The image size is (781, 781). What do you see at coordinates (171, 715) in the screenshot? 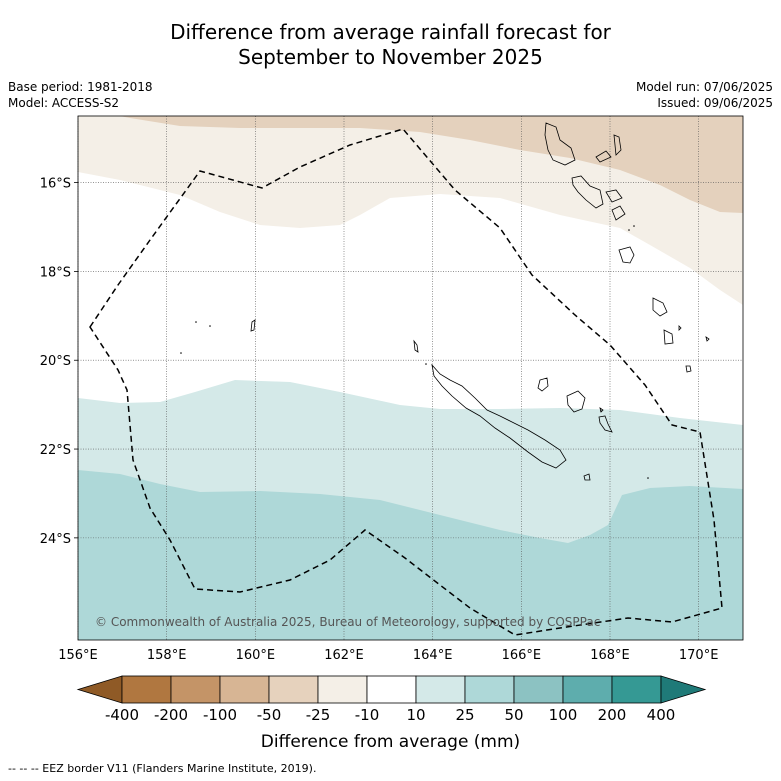
I see `colorbar-tick-label: -200` at bounding box center [171, 715].